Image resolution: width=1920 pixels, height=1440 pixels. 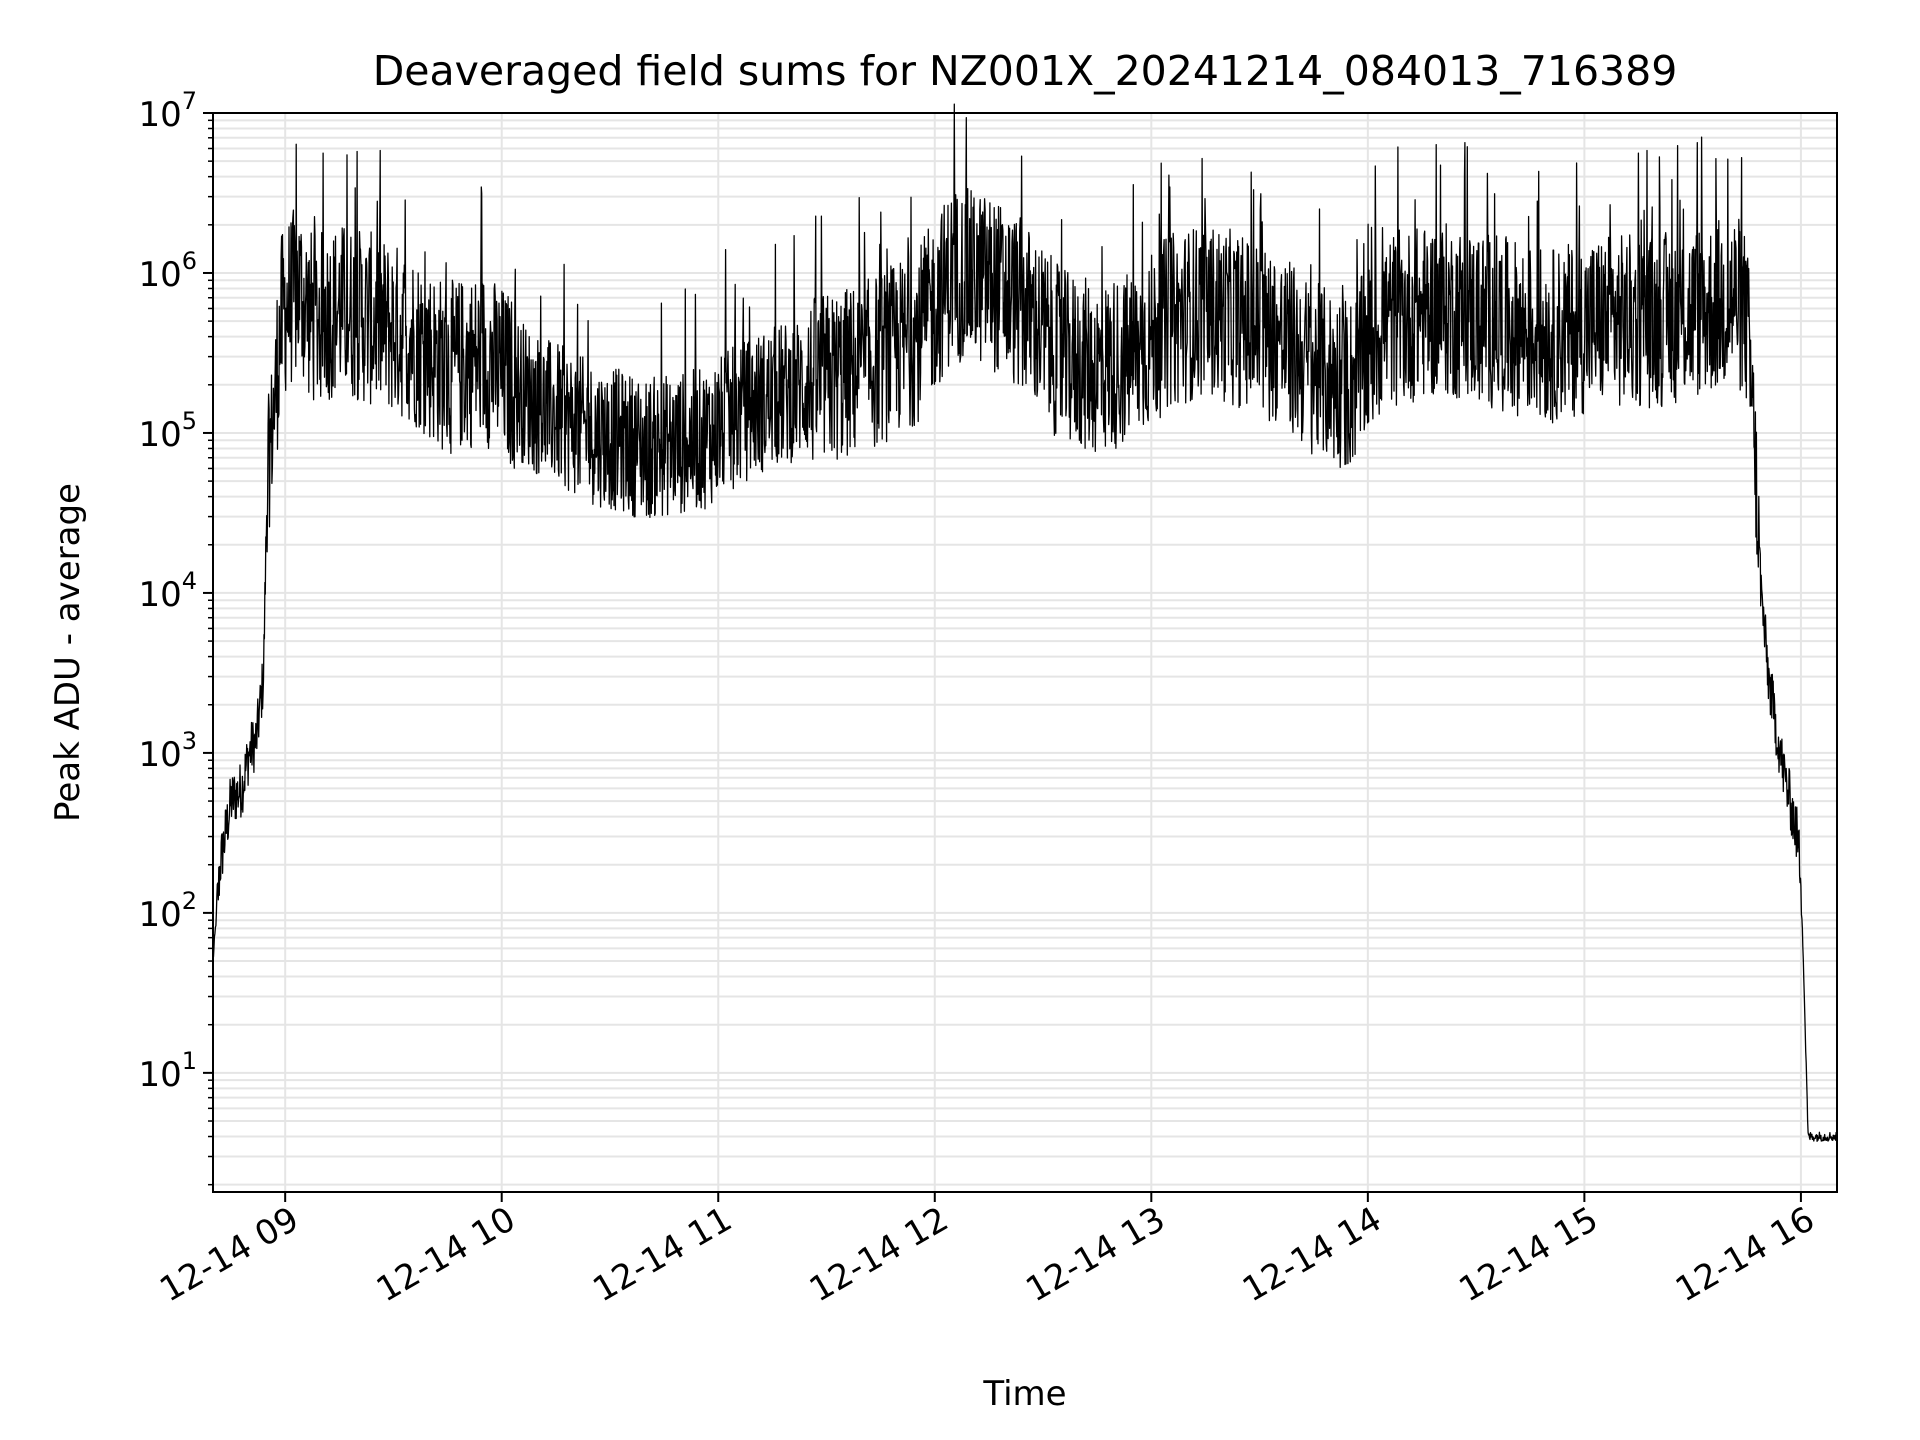 I want to click on y-tick-exponent: 6, so click(x=189, y=261).